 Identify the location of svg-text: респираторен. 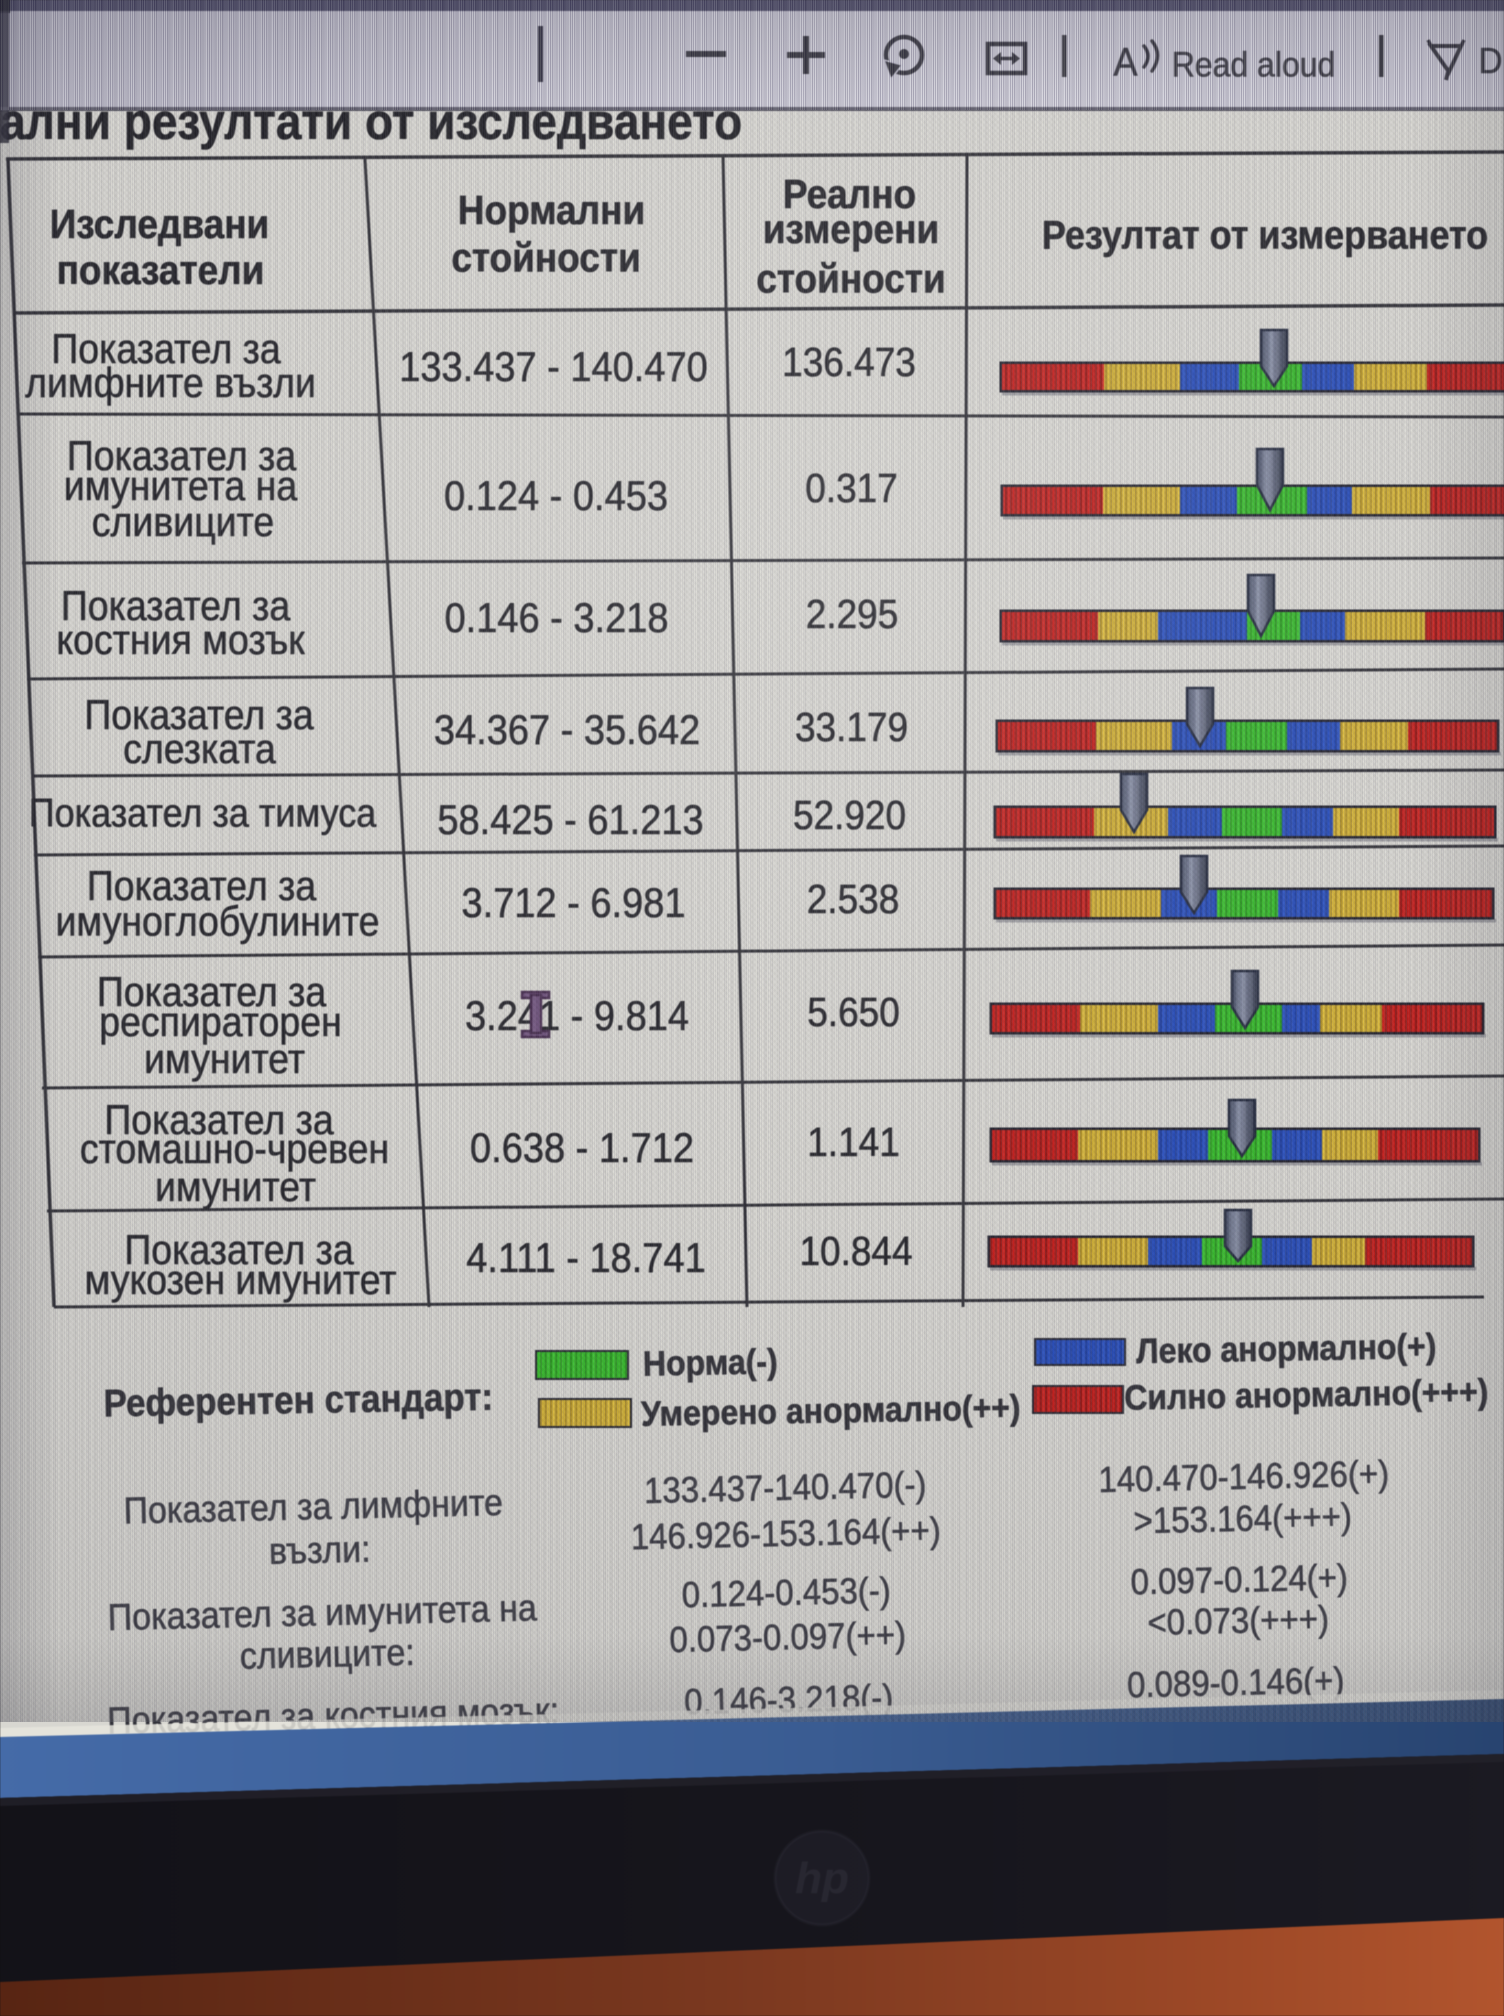
(220, 1022).